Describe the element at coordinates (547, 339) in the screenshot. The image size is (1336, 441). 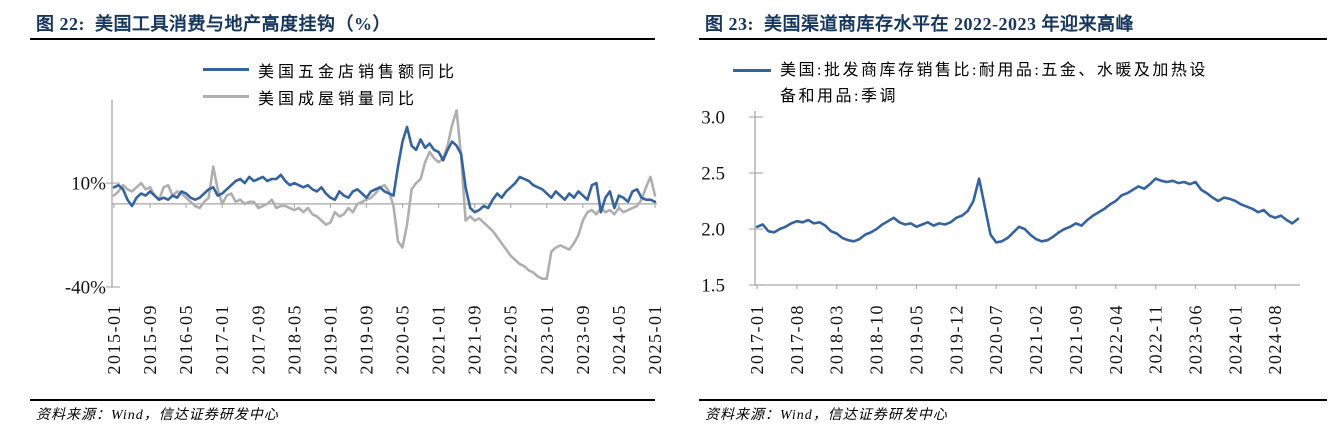
I see `x-tick-label: 2023-01` at that location.